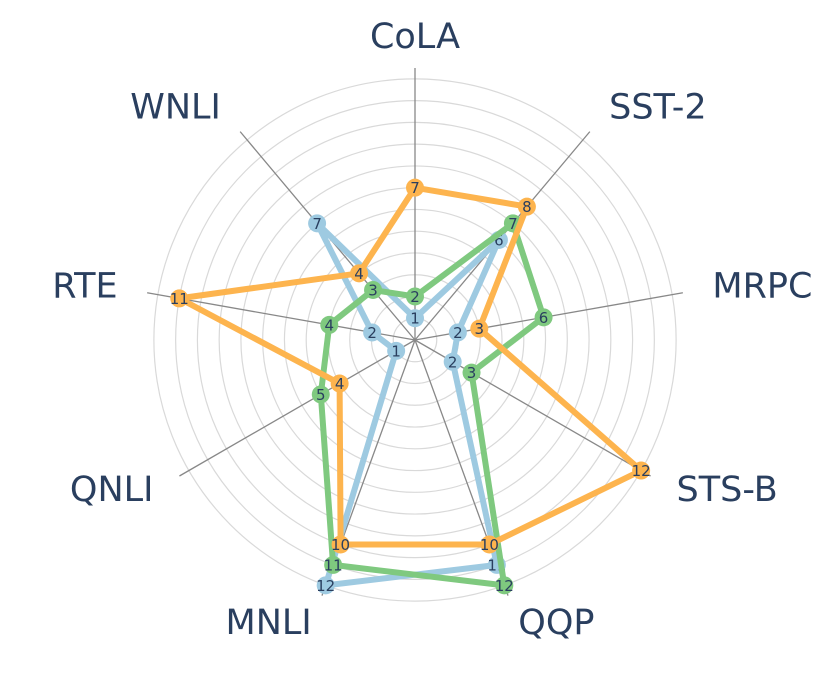 Image resolution: width=831 pixels, height=676 pixels. I want to click on axis-label: QNLI, so click(112, 490).